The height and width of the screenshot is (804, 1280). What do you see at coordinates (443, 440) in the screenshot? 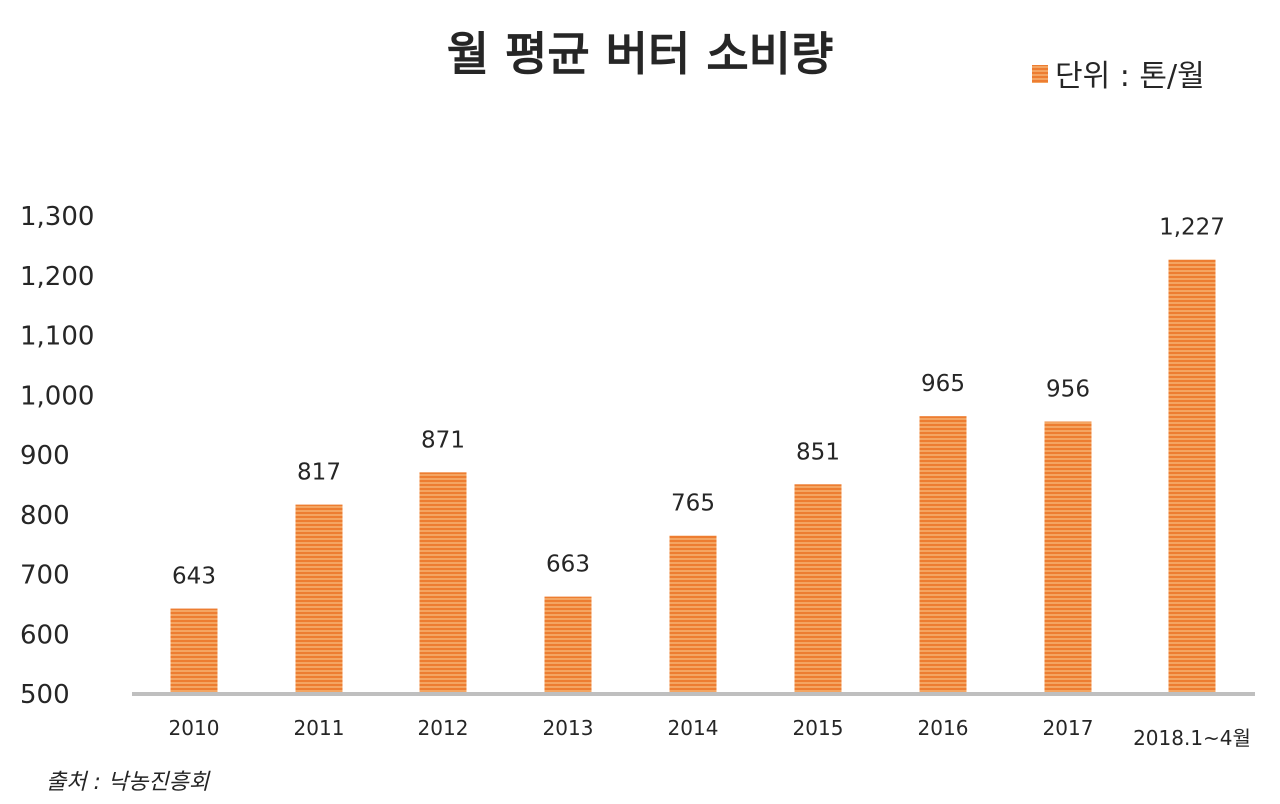
I see `data-label: 871` at bounding box center [443, 440].